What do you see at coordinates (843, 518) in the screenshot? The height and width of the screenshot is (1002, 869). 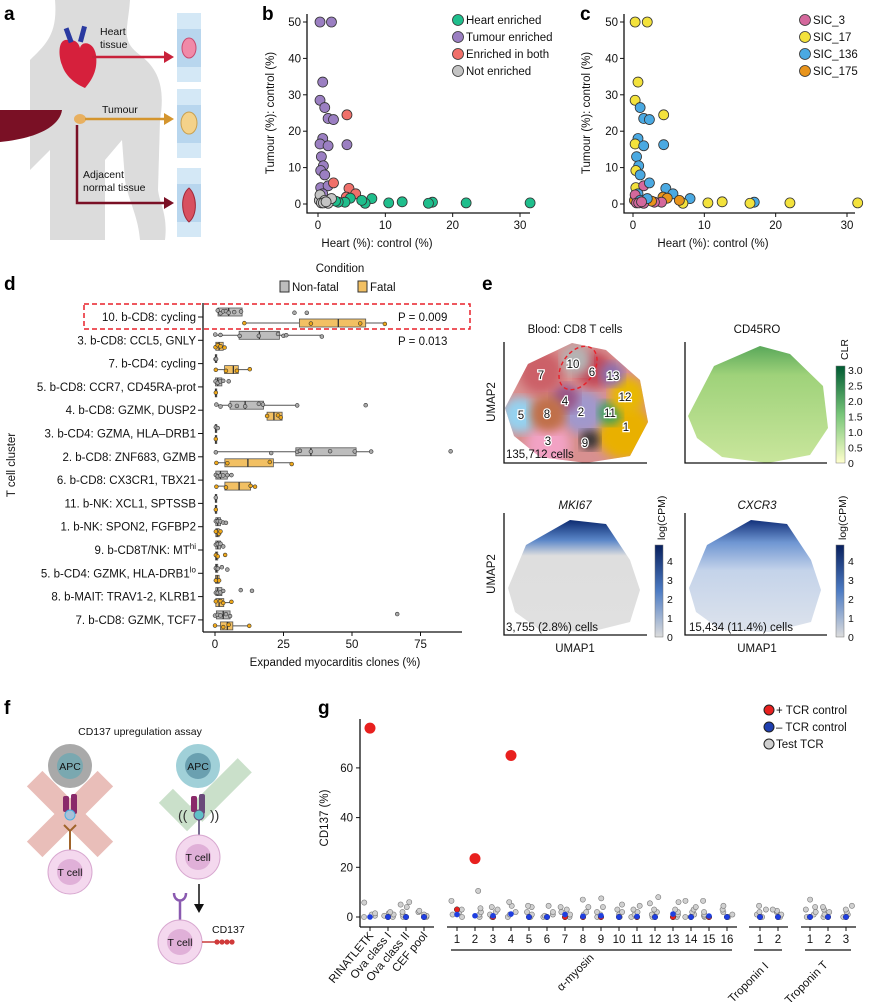 I see `colorbar-label: log(CPM)` at bounding box center [843, 518].